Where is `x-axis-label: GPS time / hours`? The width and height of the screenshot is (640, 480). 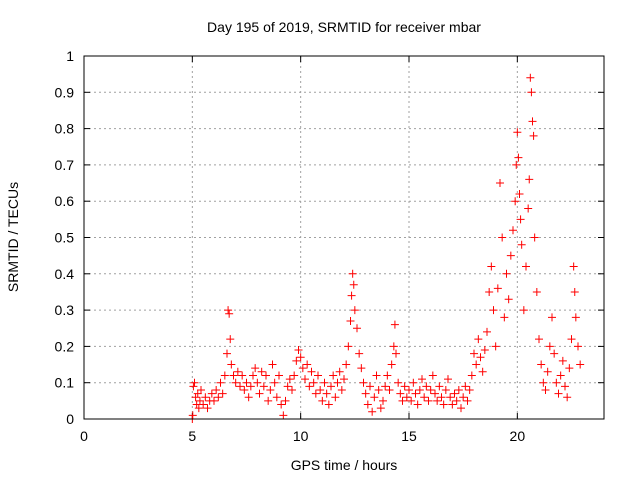 x-axis-label: GPS time / hours is located at coordinates (344, 465).